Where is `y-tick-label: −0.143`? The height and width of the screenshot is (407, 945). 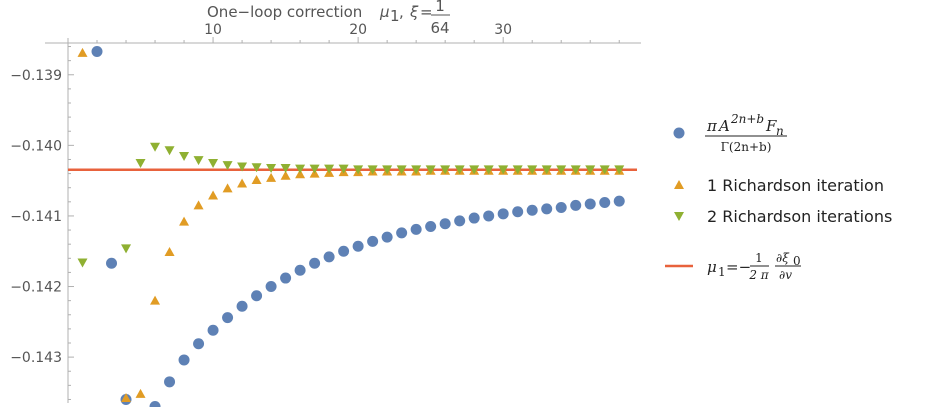
y-tick-label: −0.143 is located at coordinates (36, 358).